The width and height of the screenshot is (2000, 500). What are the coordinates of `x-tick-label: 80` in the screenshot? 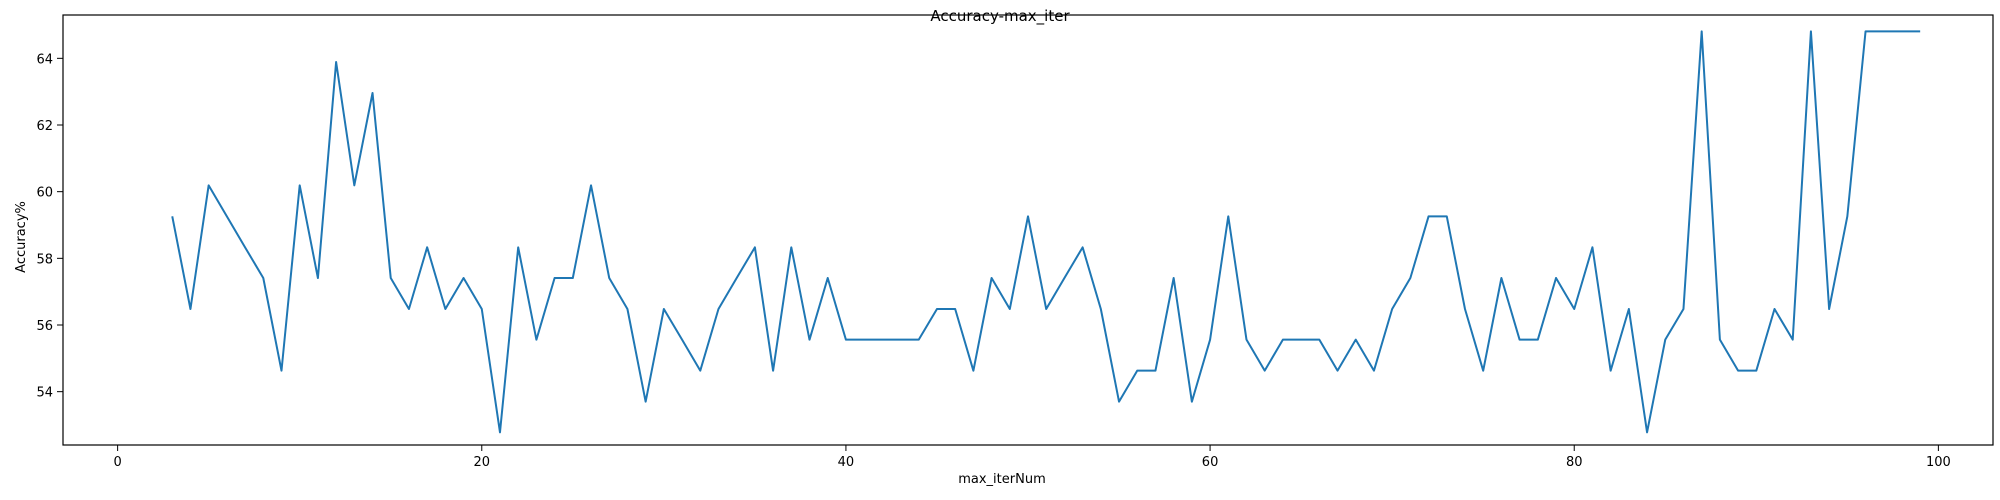 It's located at (1574, 462).